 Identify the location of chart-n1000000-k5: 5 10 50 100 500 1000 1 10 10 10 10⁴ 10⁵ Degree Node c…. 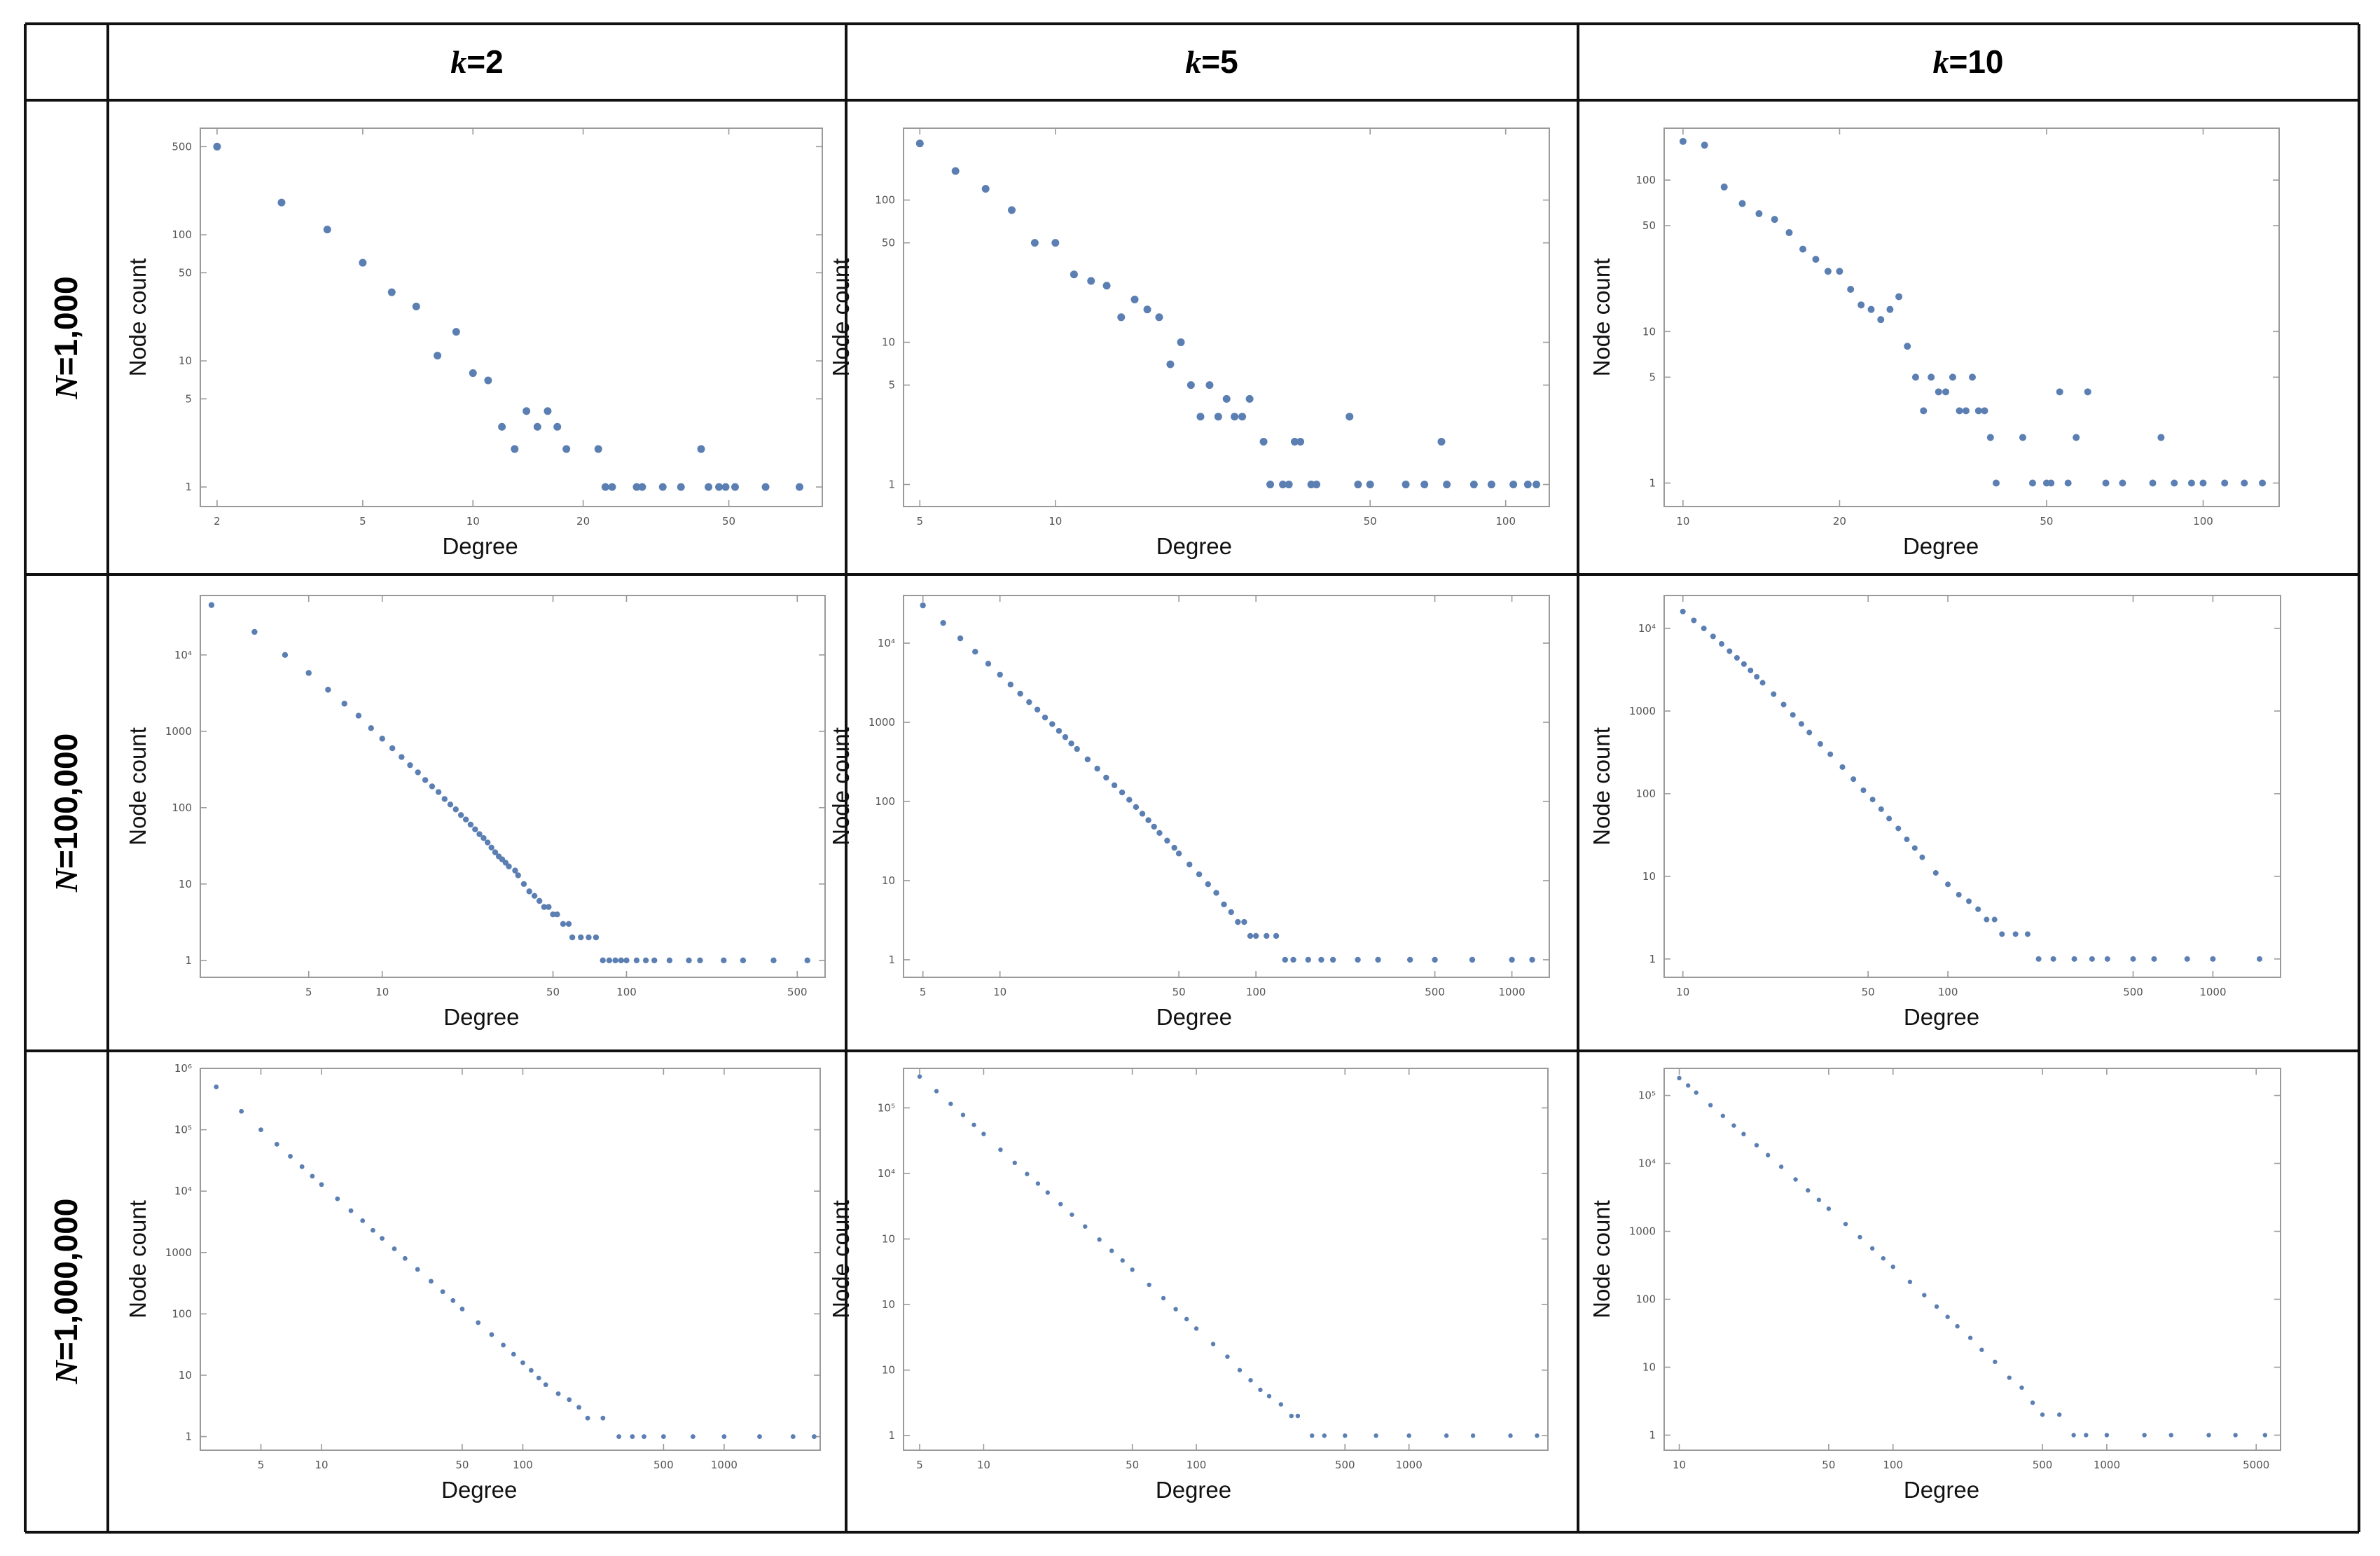
(1188, 1285).